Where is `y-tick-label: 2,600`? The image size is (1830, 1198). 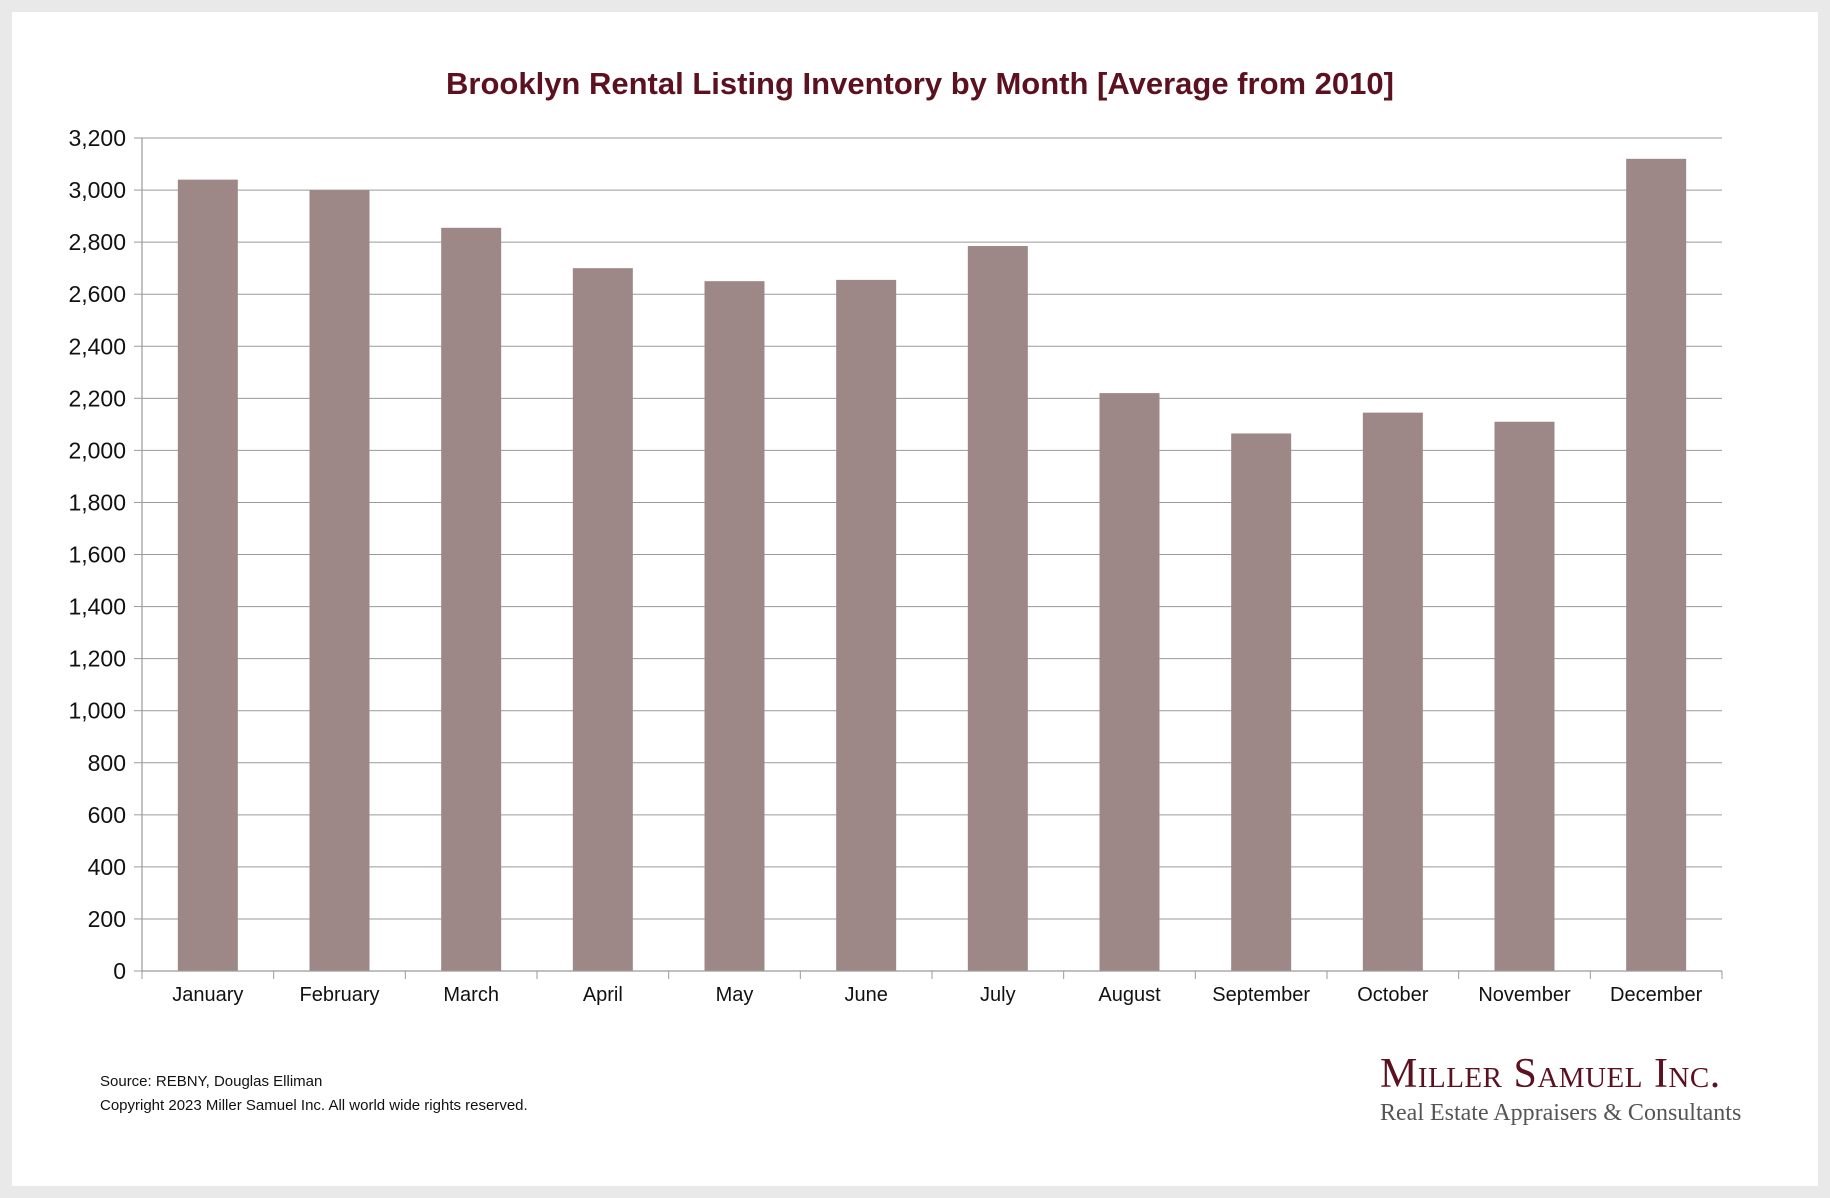 y-tick-label: 2,600 is located at coordinates (97, 294).